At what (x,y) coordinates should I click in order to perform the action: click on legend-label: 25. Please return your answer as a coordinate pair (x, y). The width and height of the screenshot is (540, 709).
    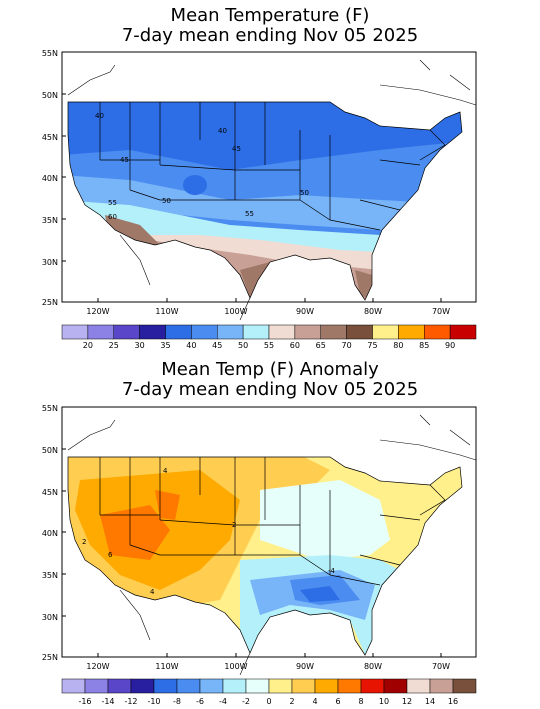
    Looking at the image, I should click on (114, 345).